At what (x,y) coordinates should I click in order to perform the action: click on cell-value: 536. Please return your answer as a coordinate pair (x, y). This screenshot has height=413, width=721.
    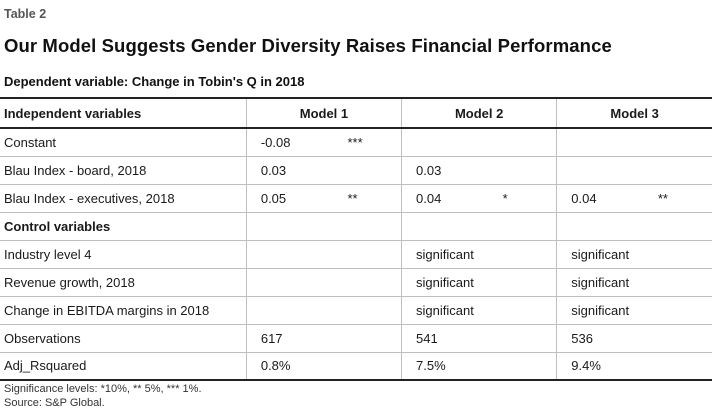
    Looking at the image, I should click on (634, 338).